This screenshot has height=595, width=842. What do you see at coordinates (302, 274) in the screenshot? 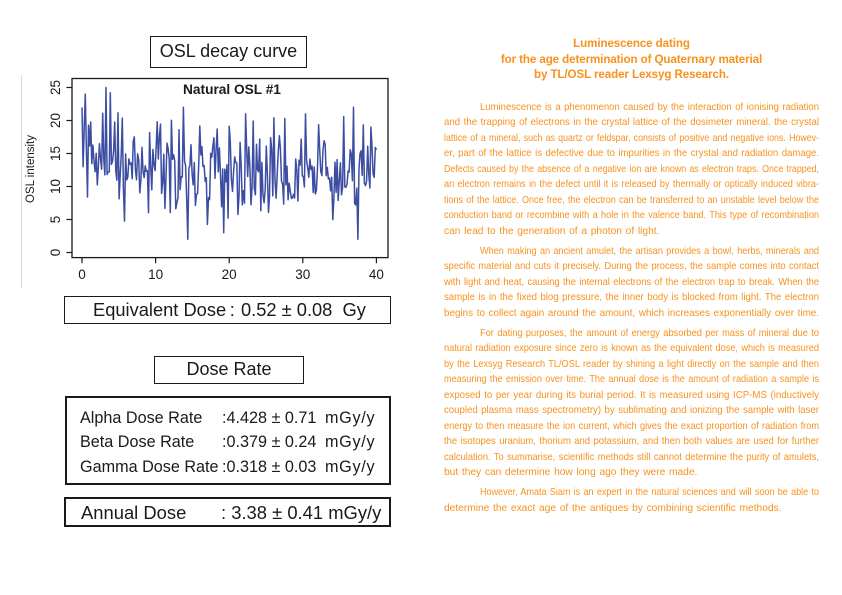
I see `svg-text: 30` at bounding box center [302, 274].